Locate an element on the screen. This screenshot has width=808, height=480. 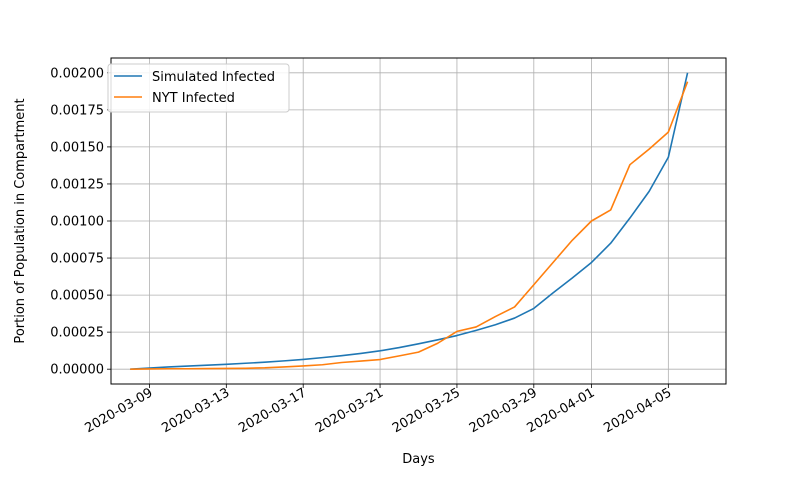
y-tick-label: 0.00075 is located at coordinates (77, 259).